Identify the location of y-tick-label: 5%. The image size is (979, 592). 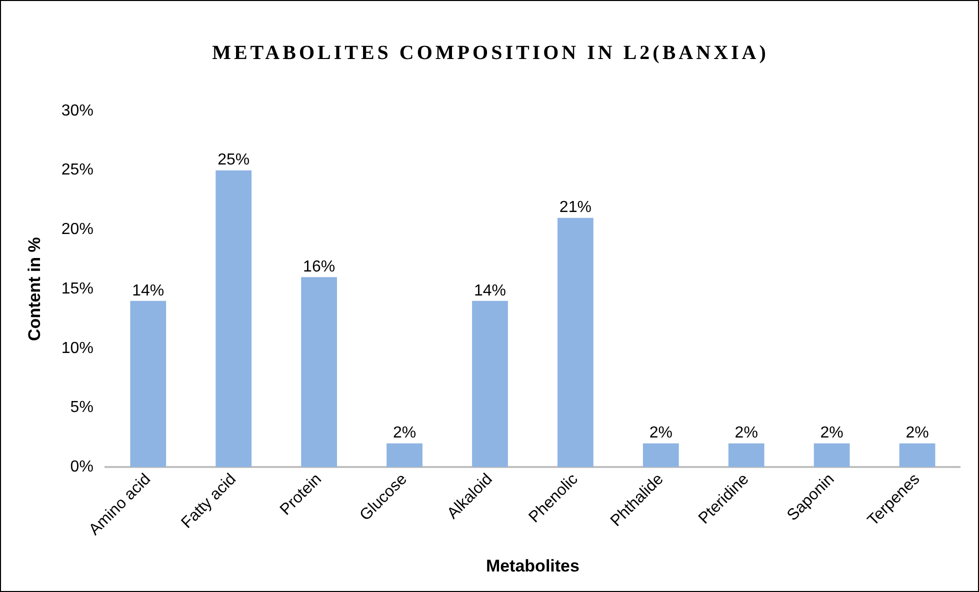
(82, 407).